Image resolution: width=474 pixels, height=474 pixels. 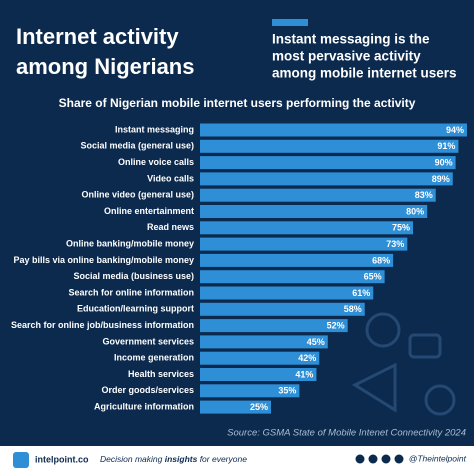 I want to click on category-label: Instant messaging, so click(x=154, y=129).